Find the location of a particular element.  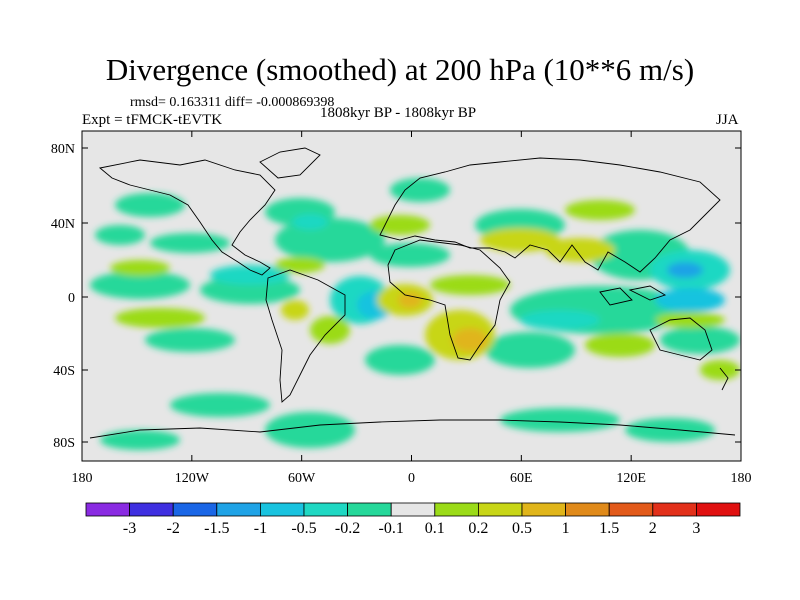

colorbar-label: 1.5 is located at coordinates (609, 528).